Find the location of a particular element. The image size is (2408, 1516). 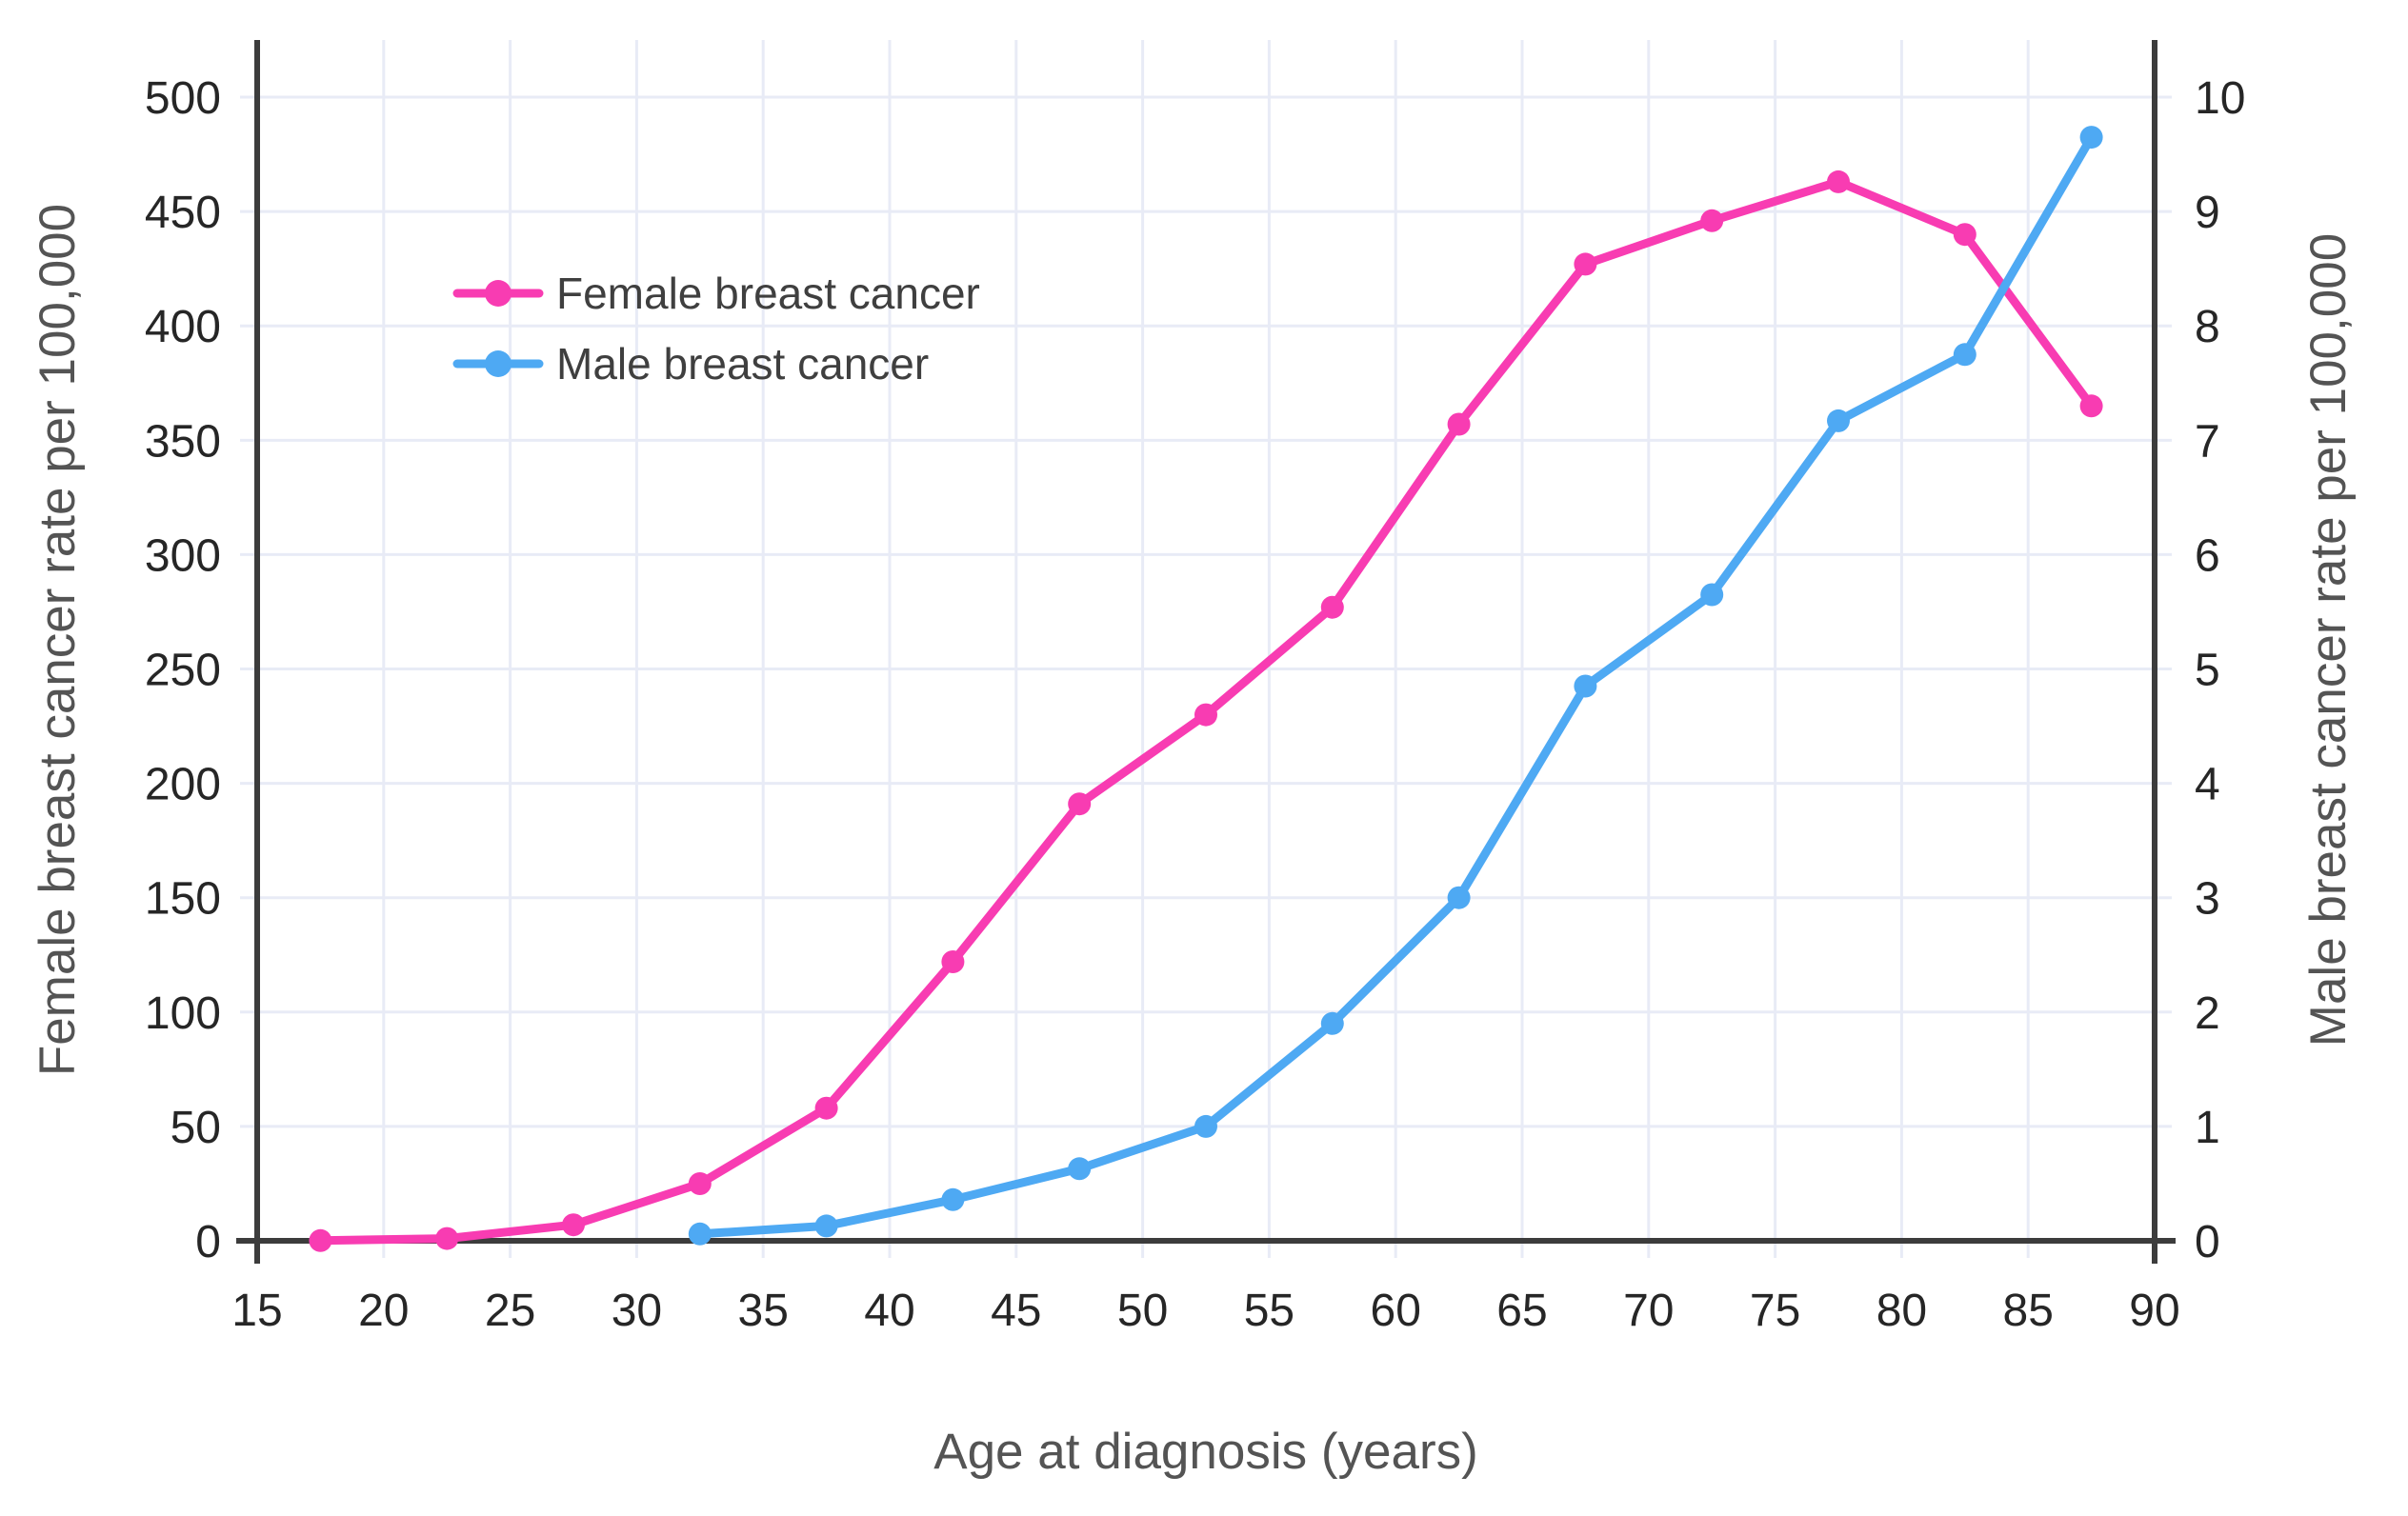

legend-marker-male is located at coordinates (498, 363).